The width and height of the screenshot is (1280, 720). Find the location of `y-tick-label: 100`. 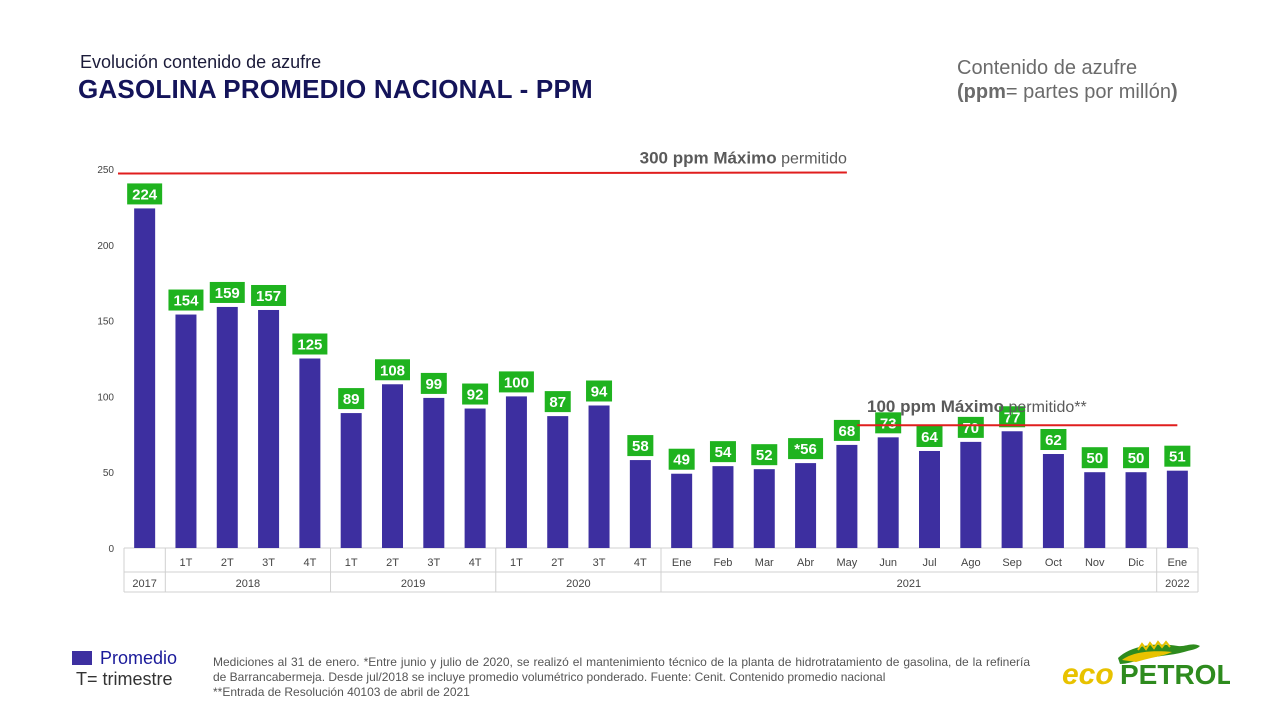

y-tick-label: 100 is located at coordinates (105, 397).